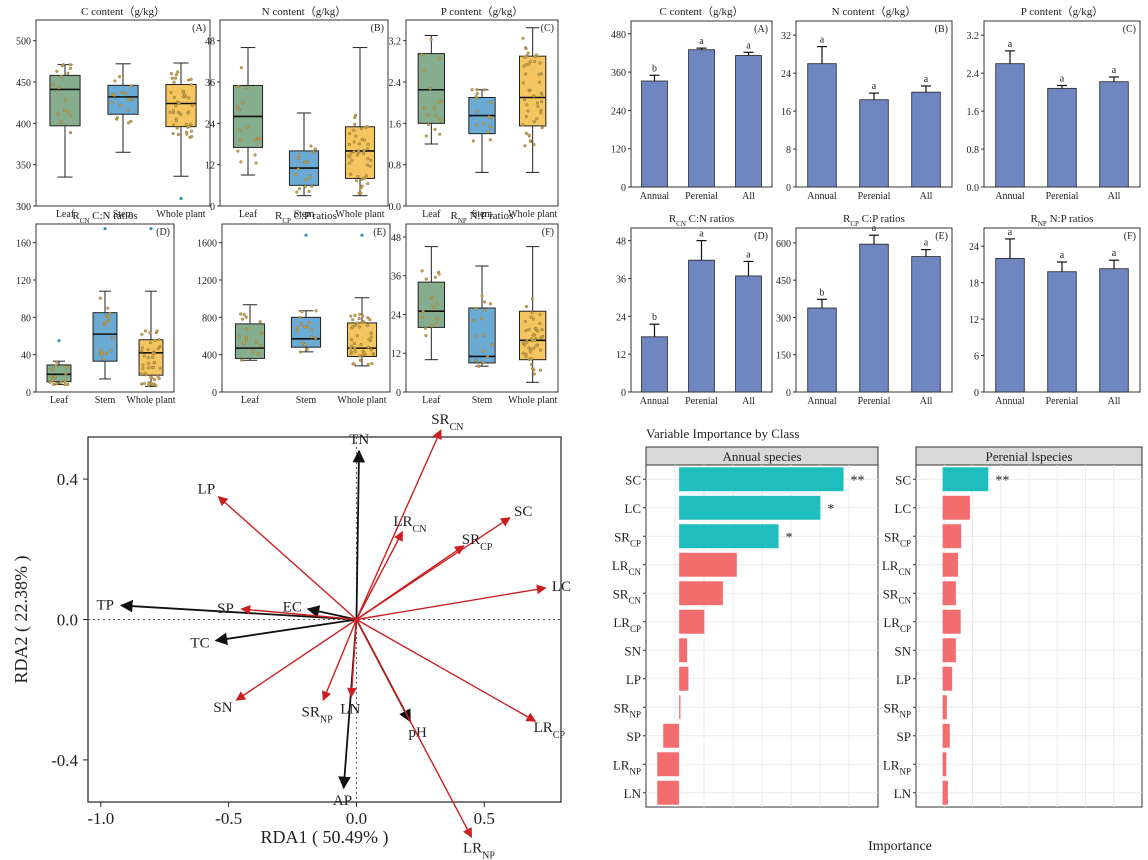  What do you see at coordinates (621, 317) in the screenshot?
I see `y-tick-label: 24` at bounding box center [621, 317].